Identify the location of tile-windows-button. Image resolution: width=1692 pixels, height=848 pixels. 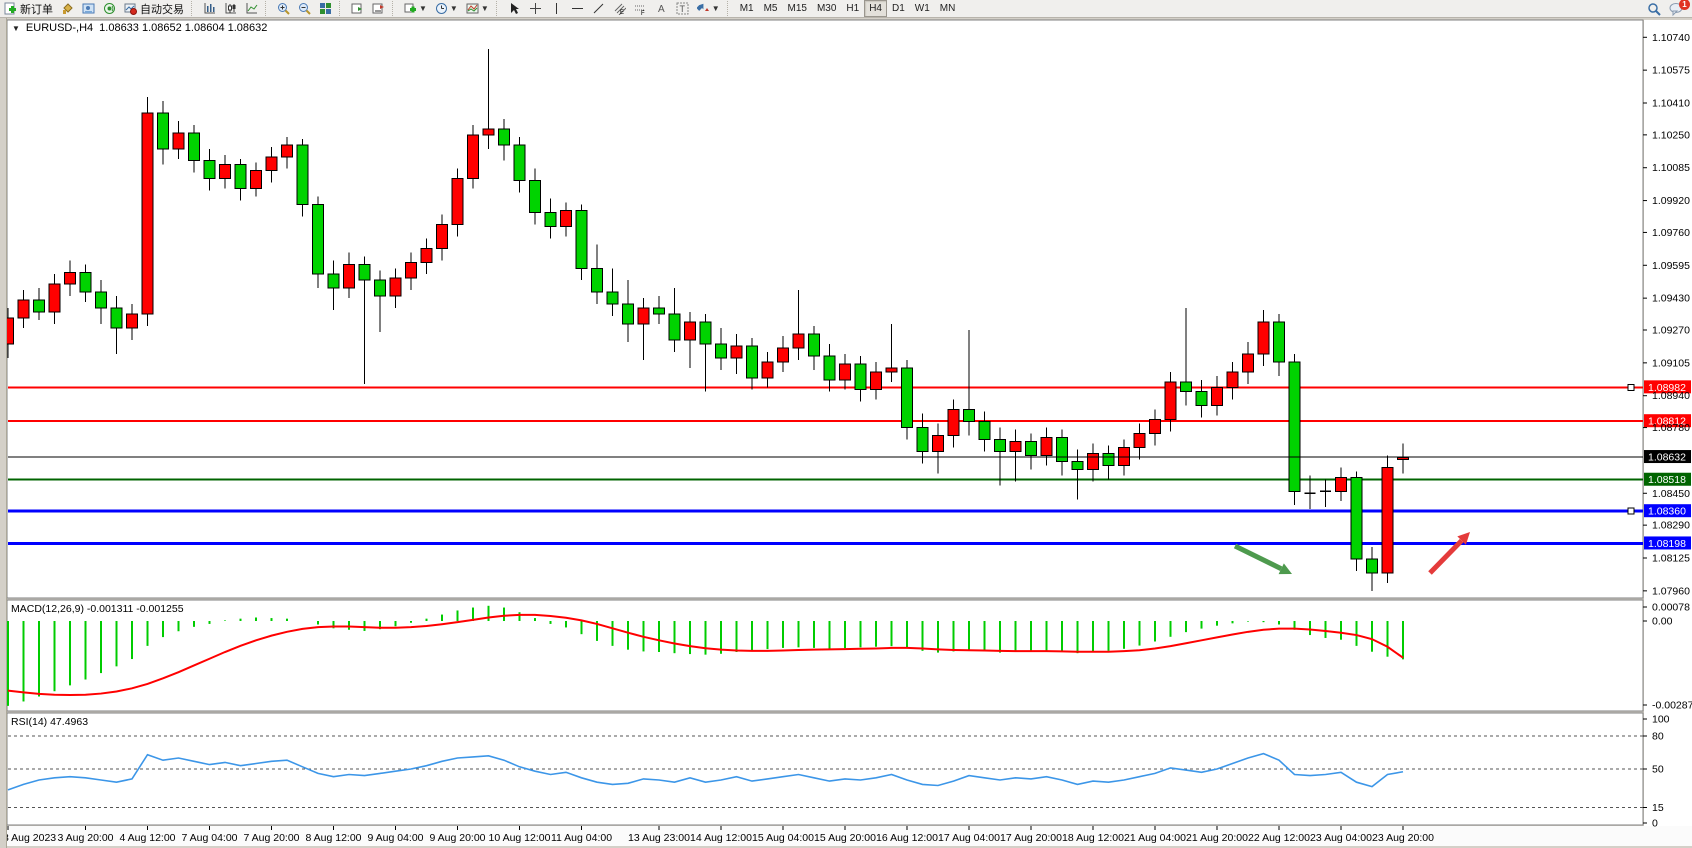
(325, 8).